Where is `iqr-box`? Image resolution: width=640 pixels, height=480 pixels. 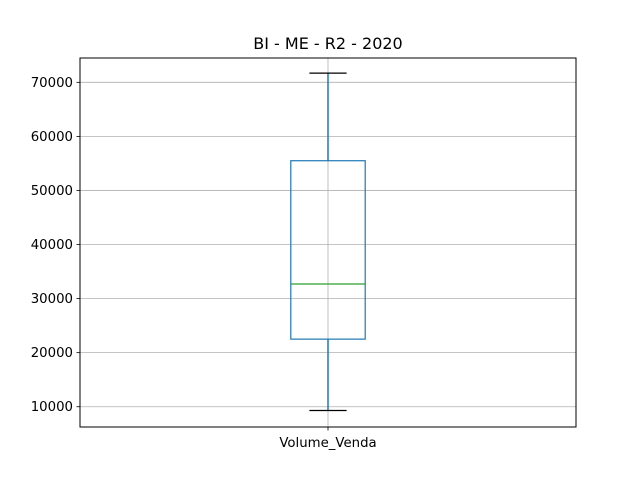
iqr-box is located at coordinates (328, 250).